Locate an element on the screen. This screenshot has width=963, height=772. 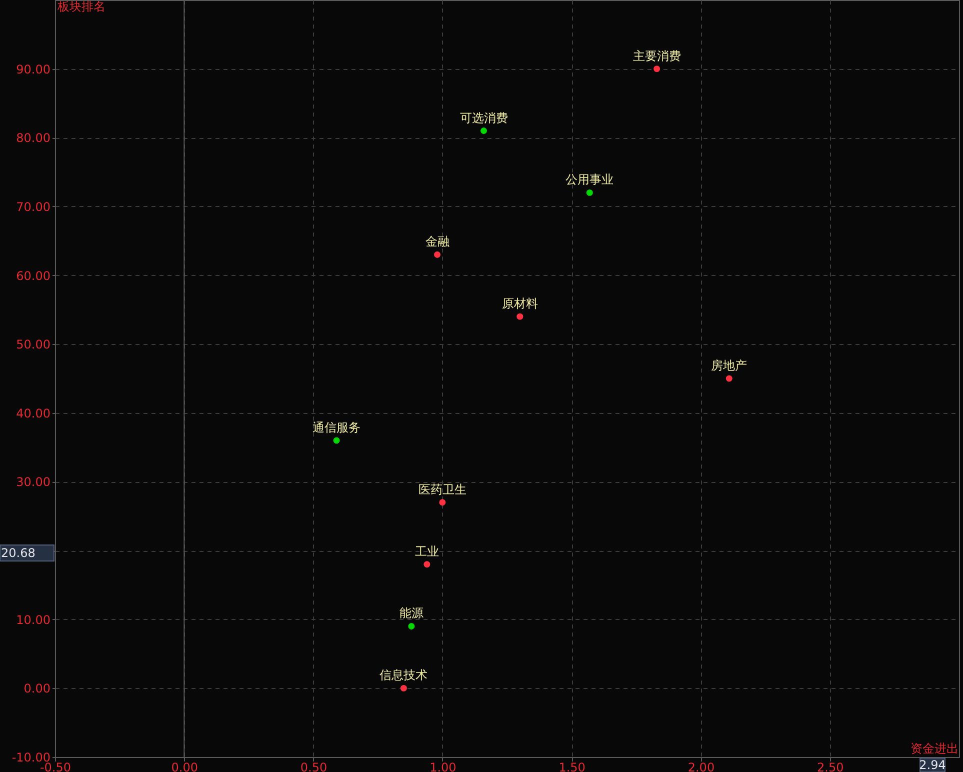
x-tick-label: 1.50 is located at coordinates (572, 766).